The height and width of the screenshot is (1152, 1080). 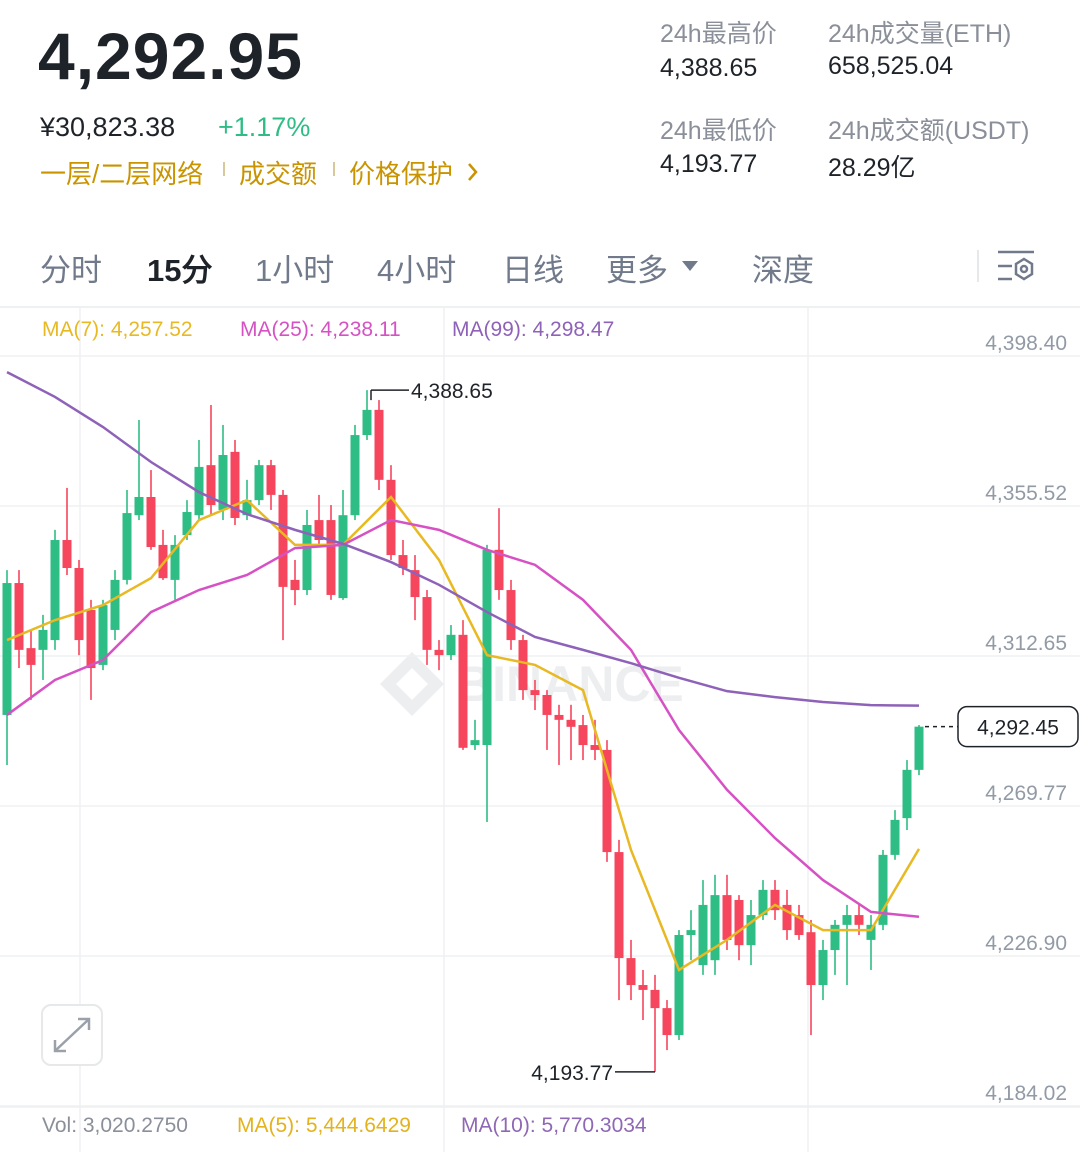 I want to click on legend-entry: MA(25): 4,238.11, so click(x=320, y=329).